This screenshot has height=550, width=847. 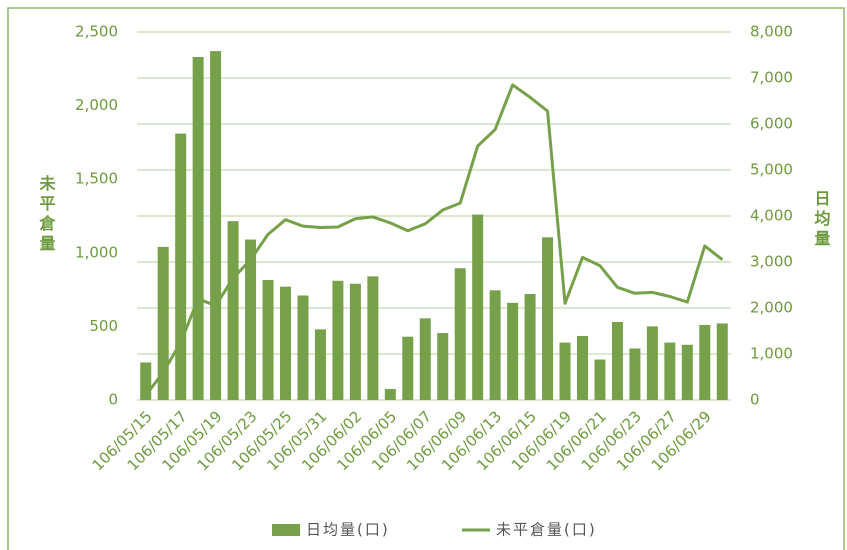 What do you see at coordinates (771, 124) in the screenshot?
I see `y2-tick-label: 6,000` at bounding box center [771, 124].